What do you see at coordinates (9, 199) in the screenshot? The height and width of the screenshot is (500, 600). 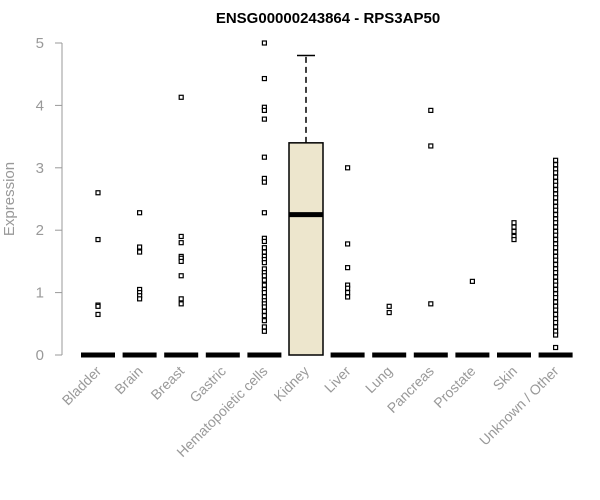 I see `y-axis-label: Expression` at bounding box center [9, 199].